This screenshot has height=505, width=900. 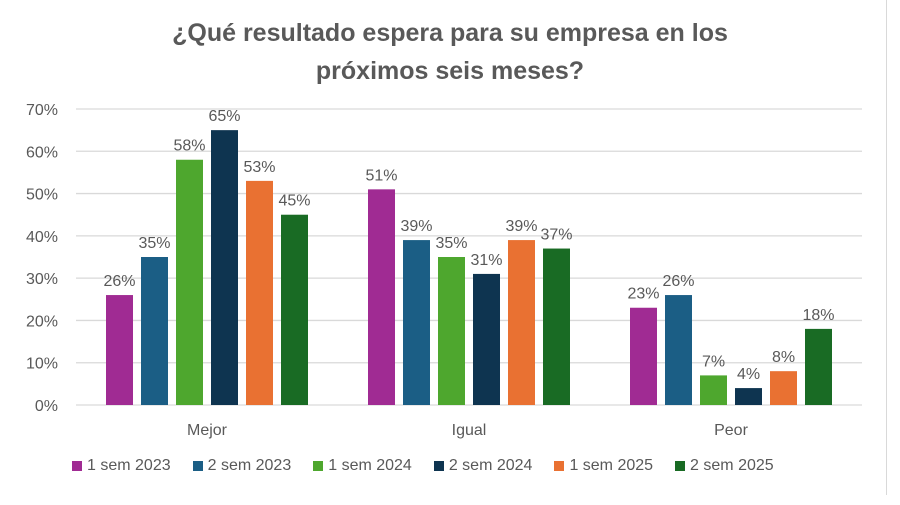 I want to click on y-tick-label: 20%, so click(x=42, y=321).